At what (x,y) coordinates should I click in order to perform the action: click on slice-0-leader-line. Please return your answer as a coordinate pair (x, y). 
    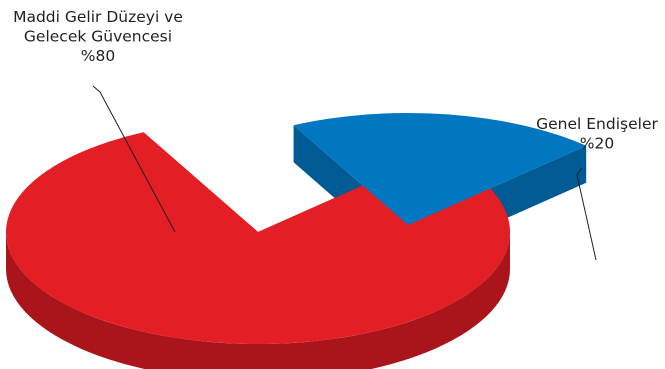
    Looking at the image, I should click on (134, 159).